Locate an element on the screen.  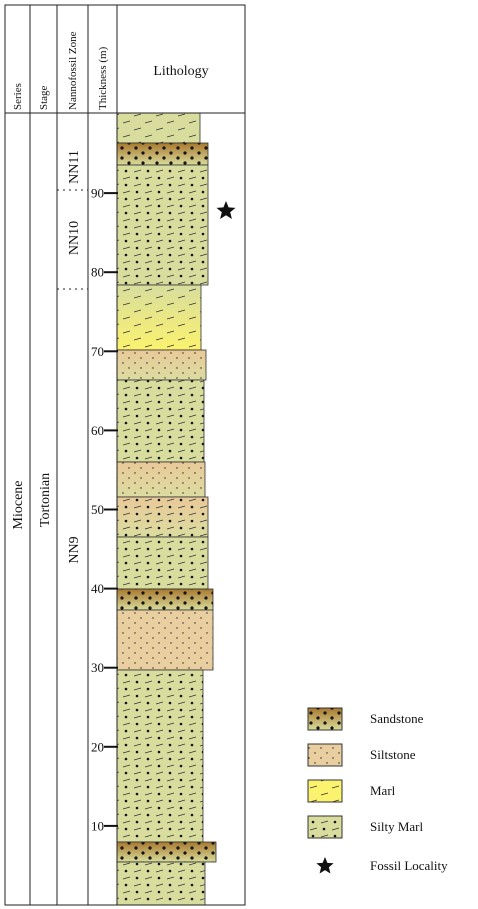
tick-label: 70 is located at coordinates (97, 351).